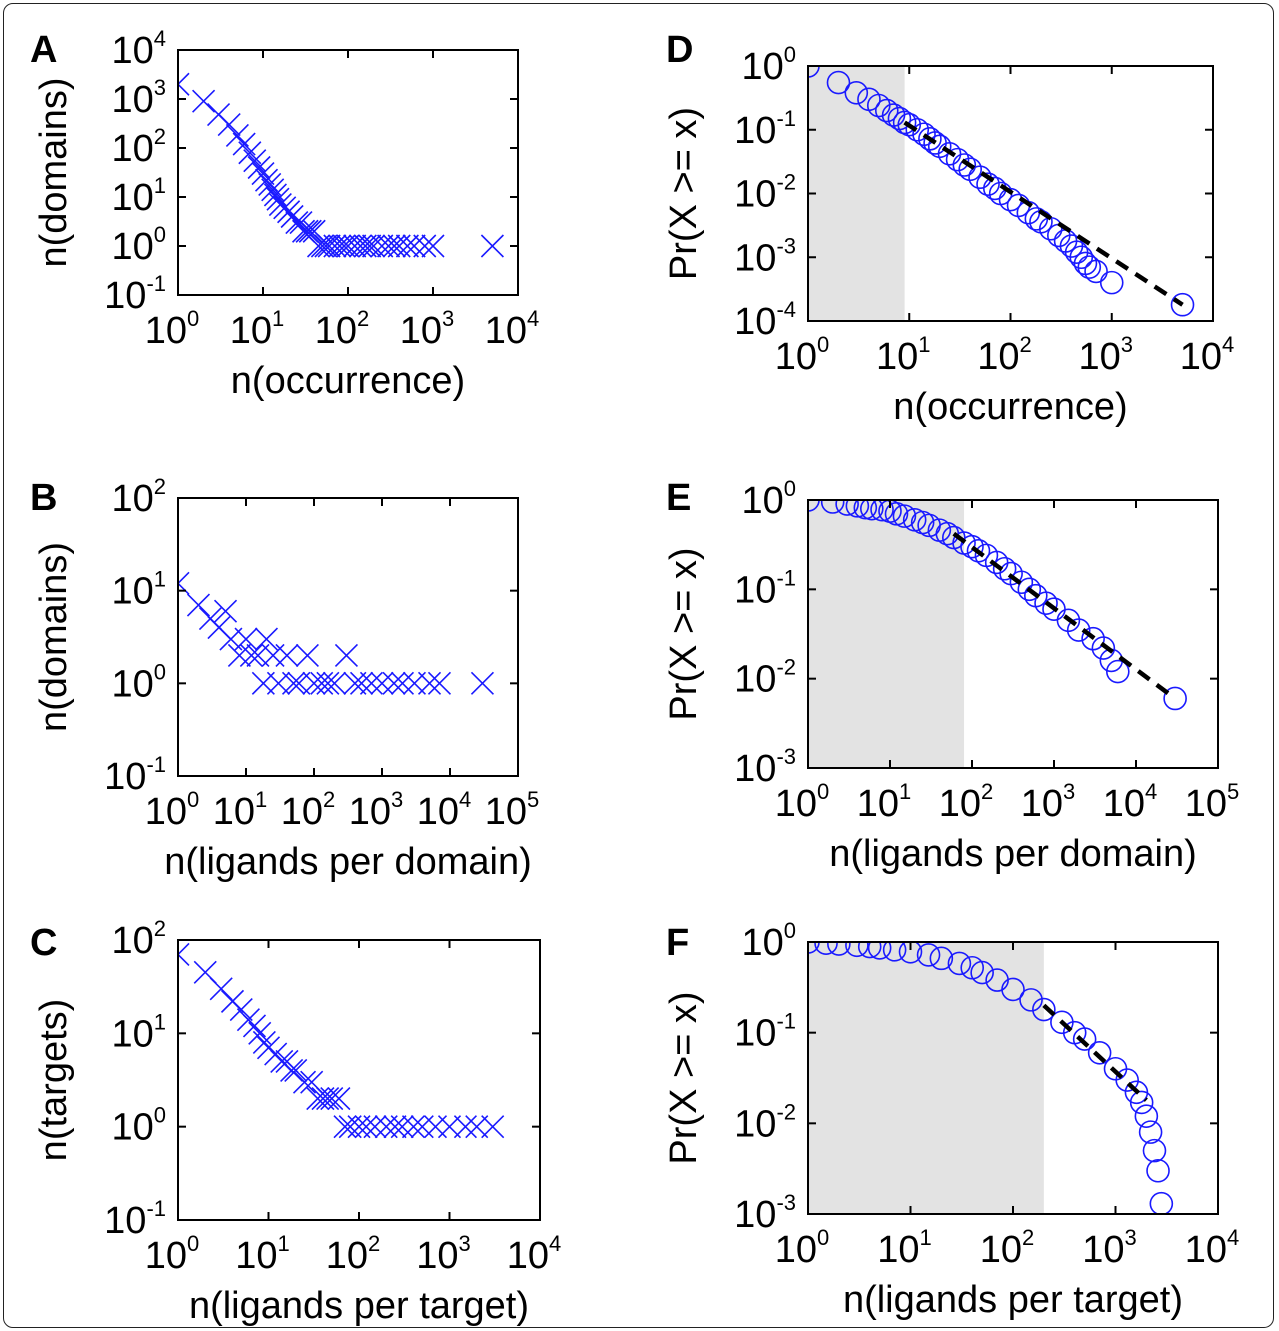 This screenshot has height=1331, width=1279. What do you see at coordinates (678, 498) in the screenshot?
I see `panel-label: E` at bounding box center [678, 498].